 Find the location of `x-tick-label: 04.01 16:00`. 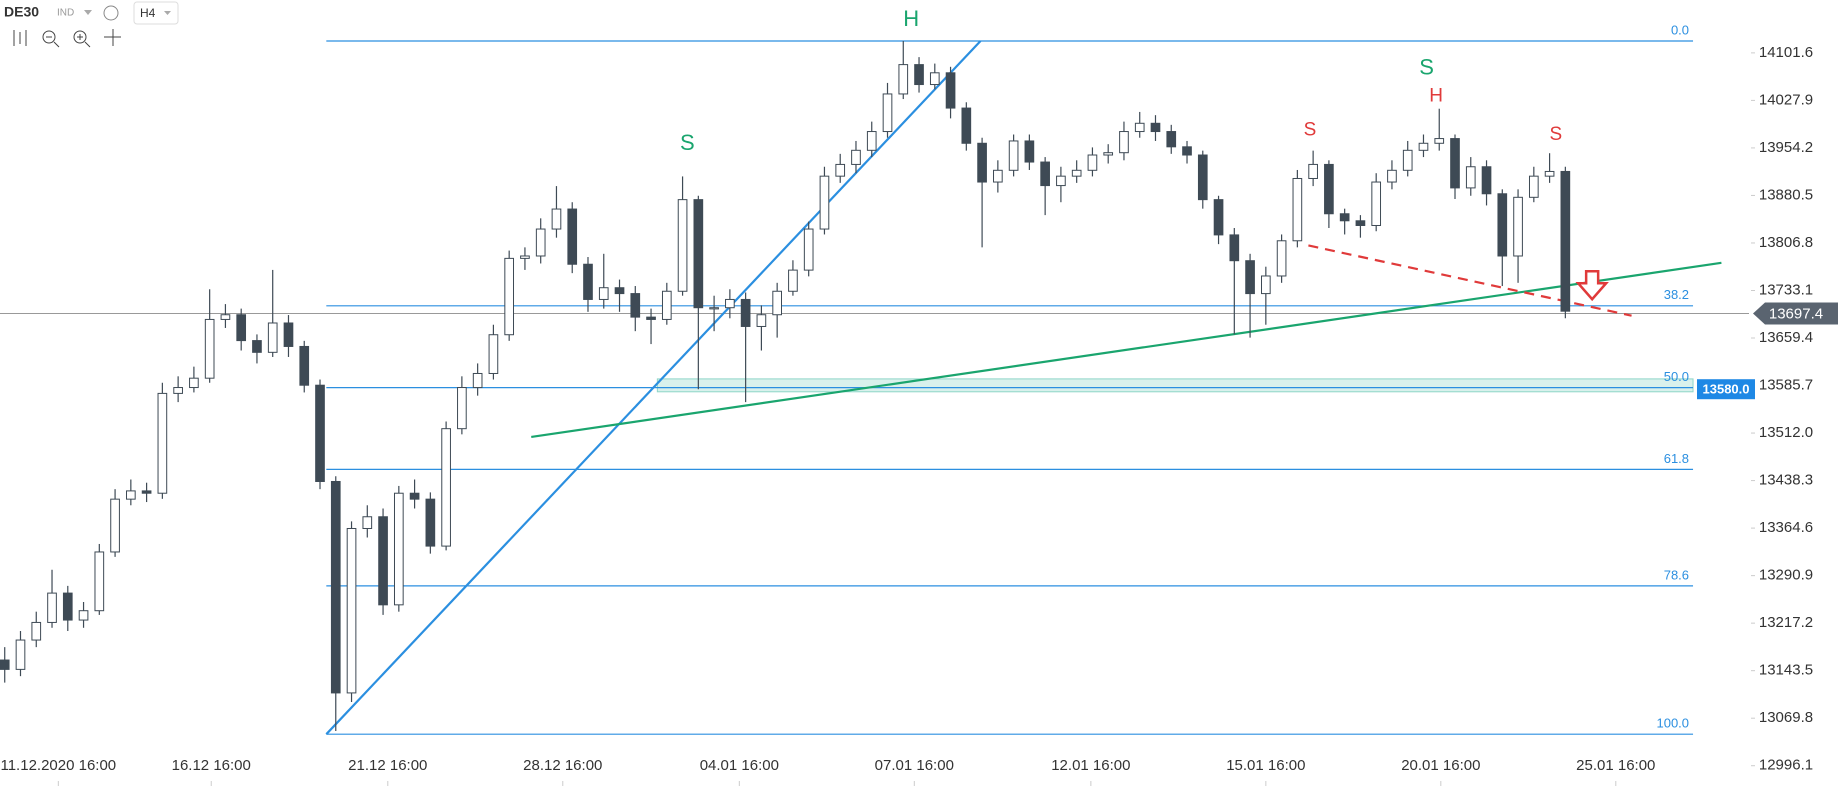

x-tick-label: 04.01 16:00 is located at coordinates (739, 765).